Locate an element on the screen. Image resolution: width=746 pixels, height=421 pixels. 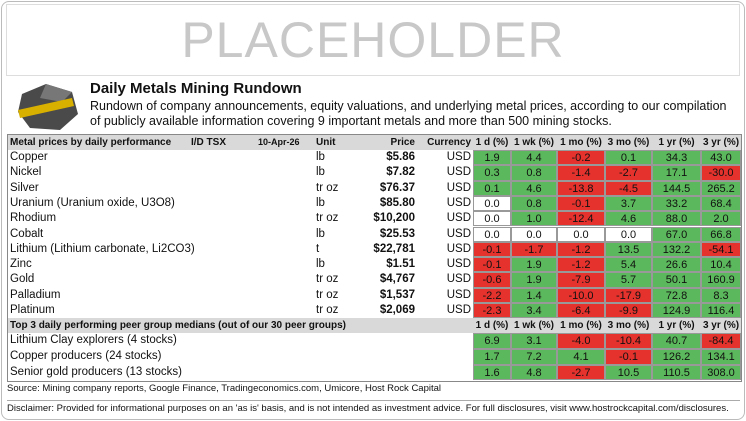
metal-name: Platinum is located at coordinates (32, 310).